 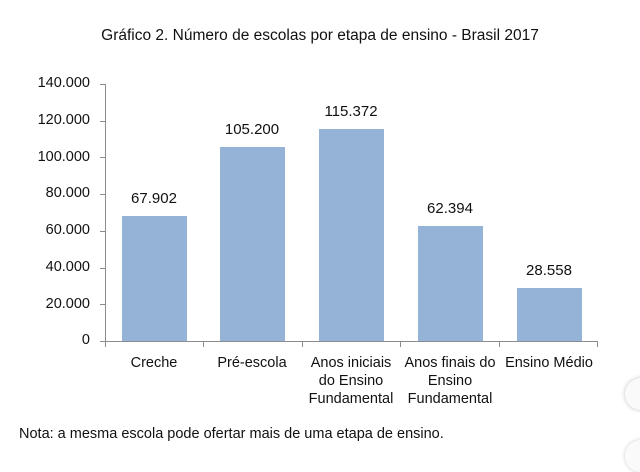 I want to click on category-label: Creche, so click(x=154, y=363).